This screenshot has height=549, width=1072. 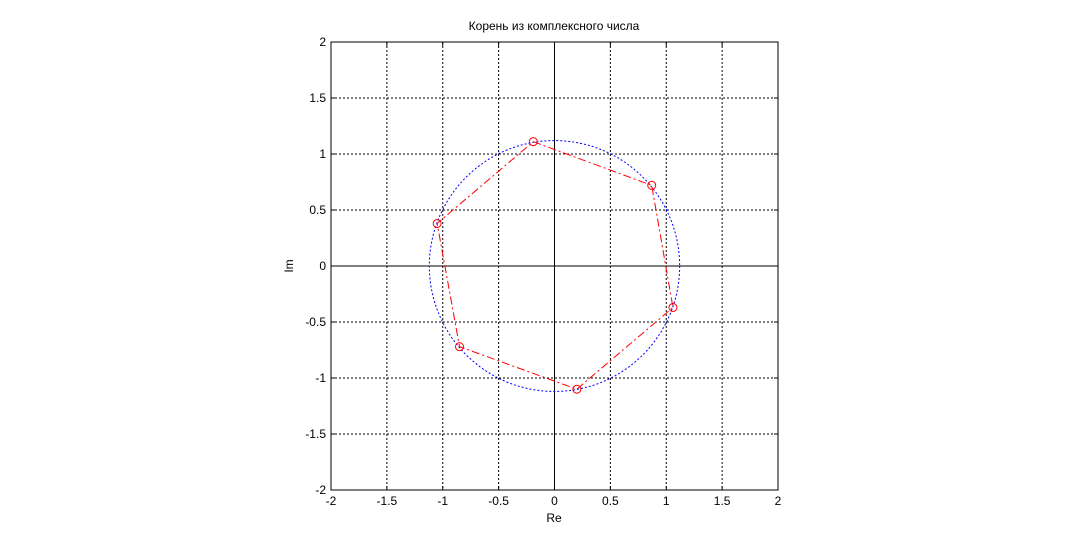 I want to click on y-axis-label: Im, so click(x=289, y=265).